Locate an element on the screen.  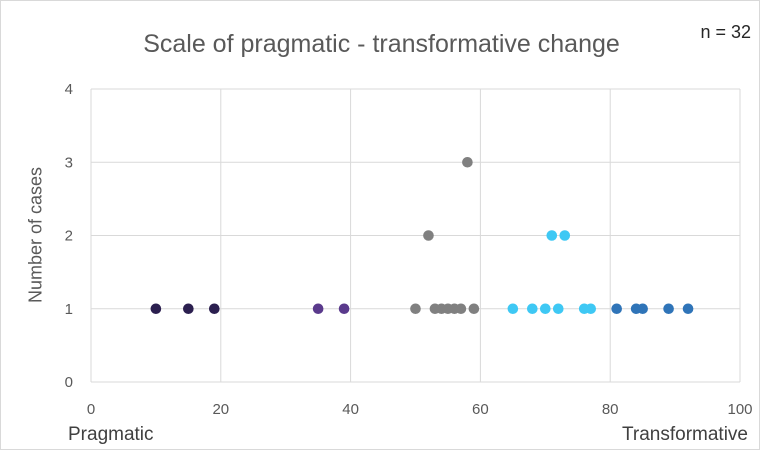
transformative-label: Transformative is located at coordinates (685, 434).